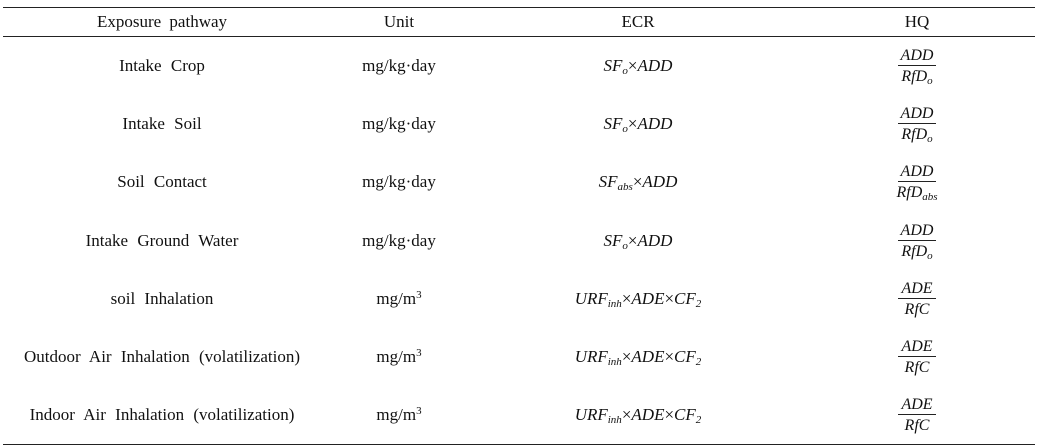  I want to click on pathway-label: Soil Contact, so click(162, 182).